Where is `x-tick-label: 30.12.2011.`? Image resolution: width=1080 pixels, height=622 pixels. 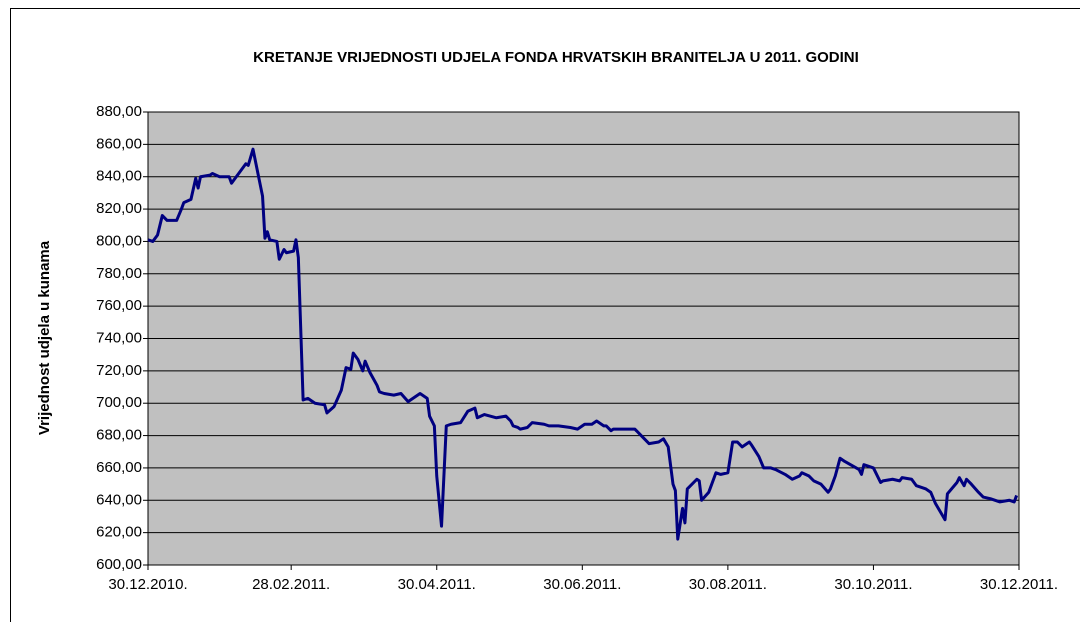
x-tick-label: 30.12.2011. is located at coordinates (1019, 584).